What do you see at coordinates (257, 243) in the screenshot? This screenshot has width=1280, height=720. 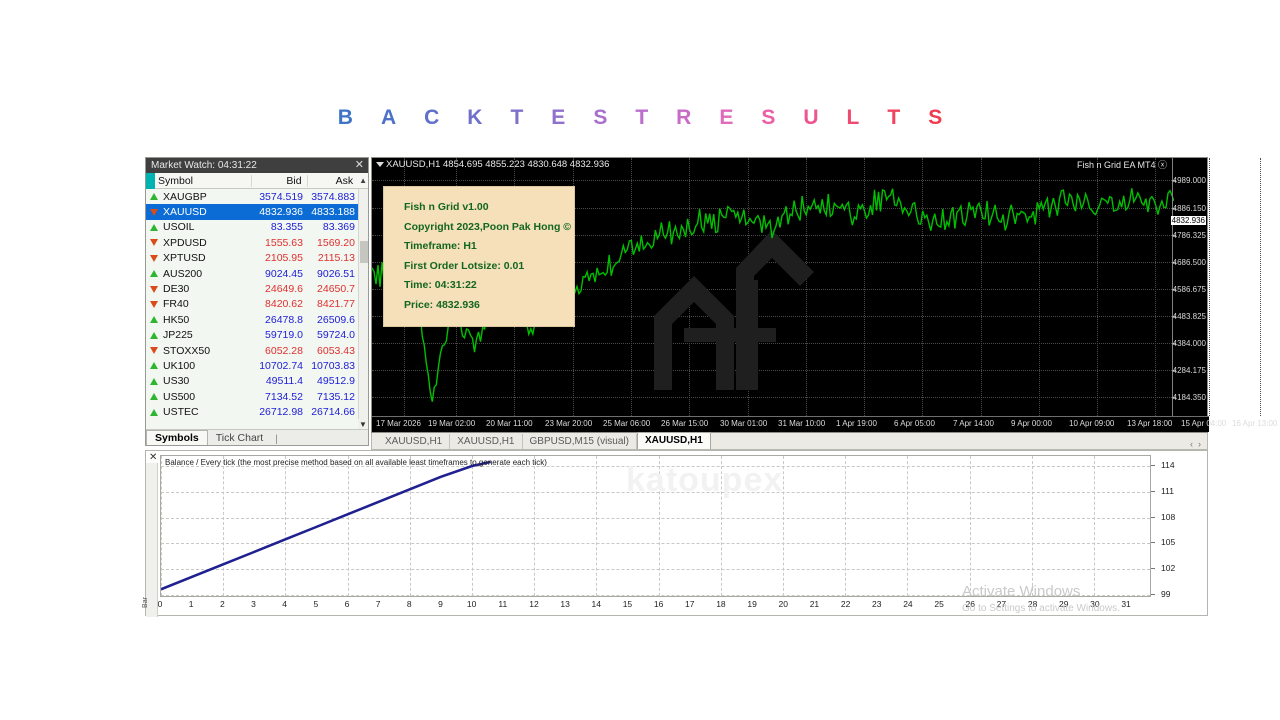 I see `market-watch-row: XPDUSD 1555.63 1569.20` at bounding box center [257, 243].